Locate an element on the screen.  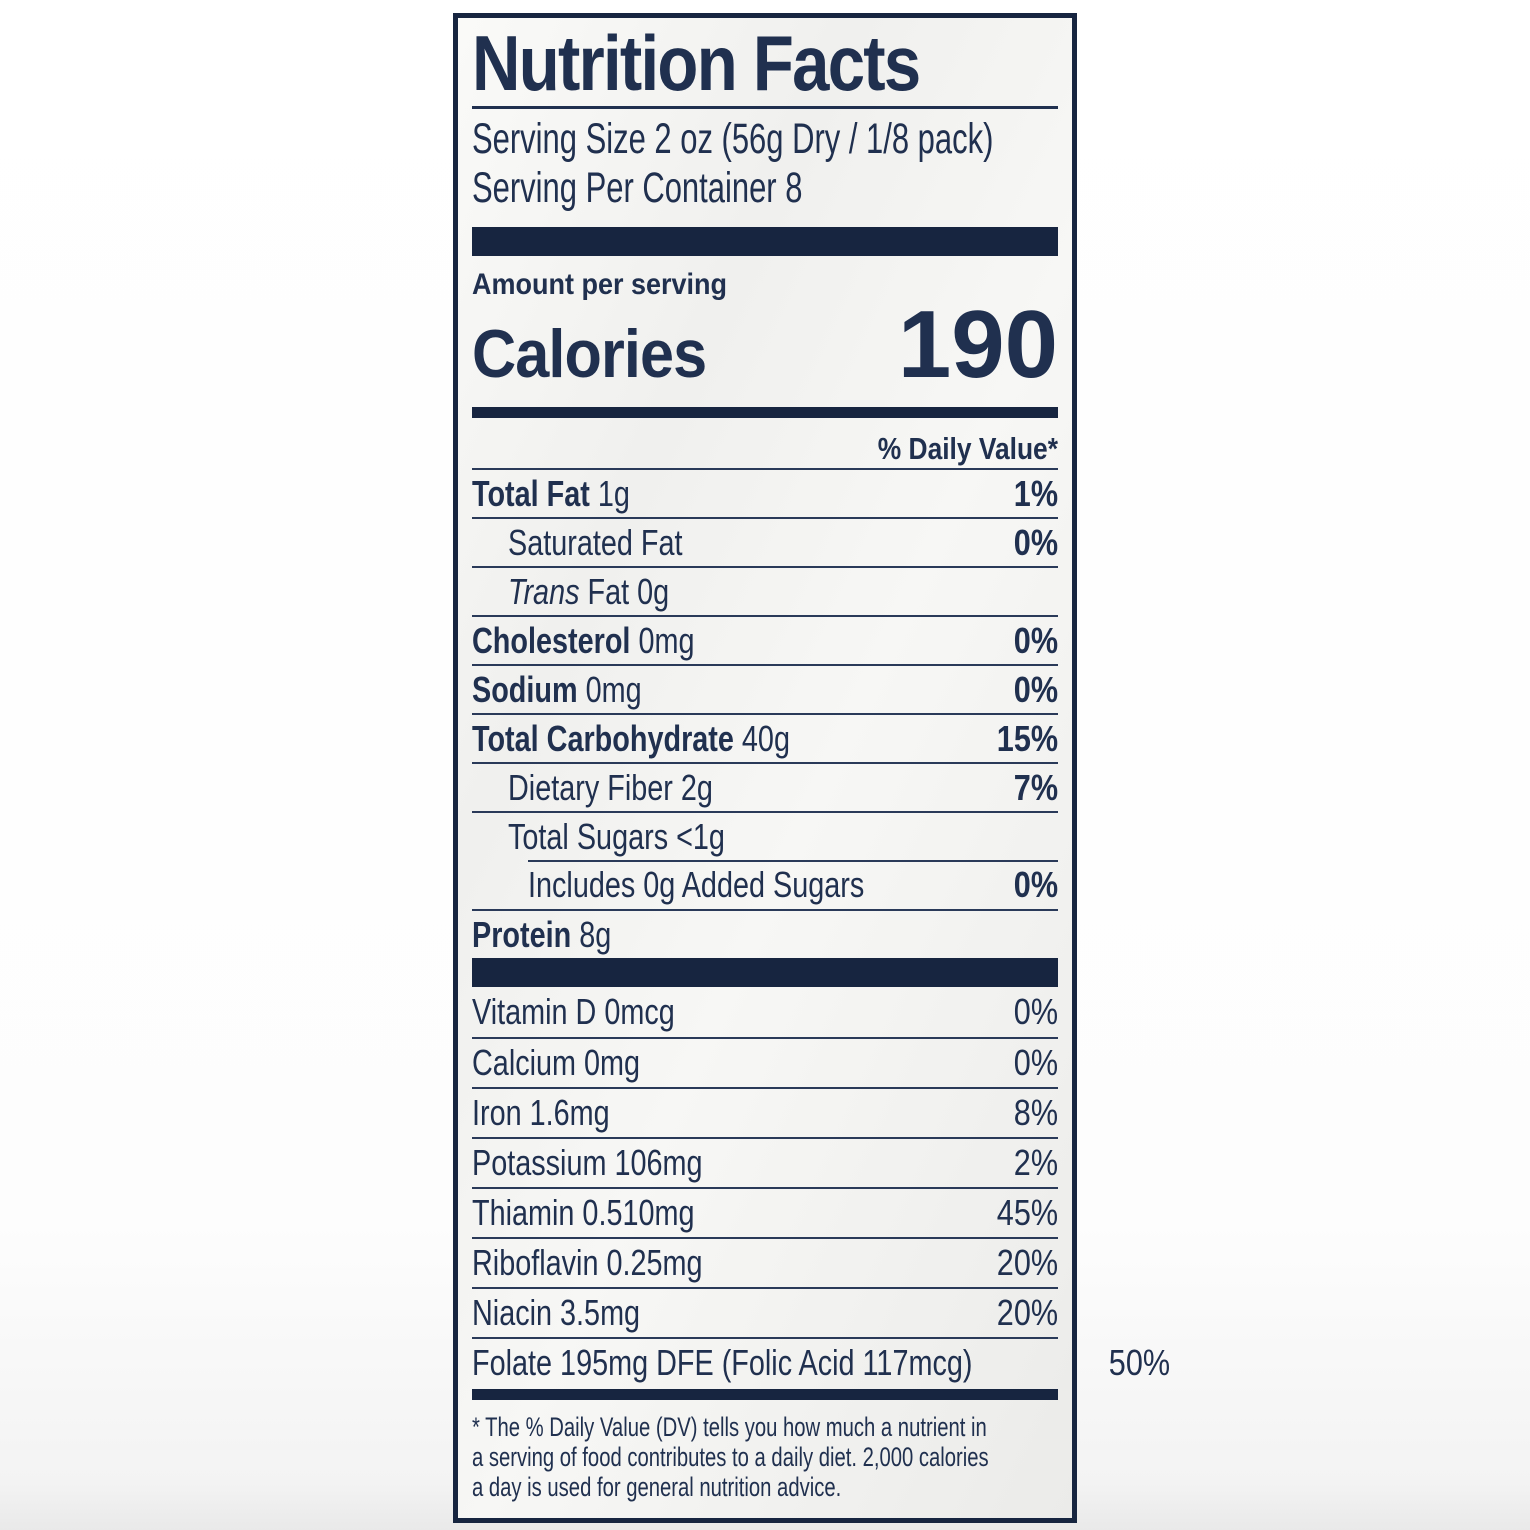
calories-divider-bar is located at coordinates (765, 412).